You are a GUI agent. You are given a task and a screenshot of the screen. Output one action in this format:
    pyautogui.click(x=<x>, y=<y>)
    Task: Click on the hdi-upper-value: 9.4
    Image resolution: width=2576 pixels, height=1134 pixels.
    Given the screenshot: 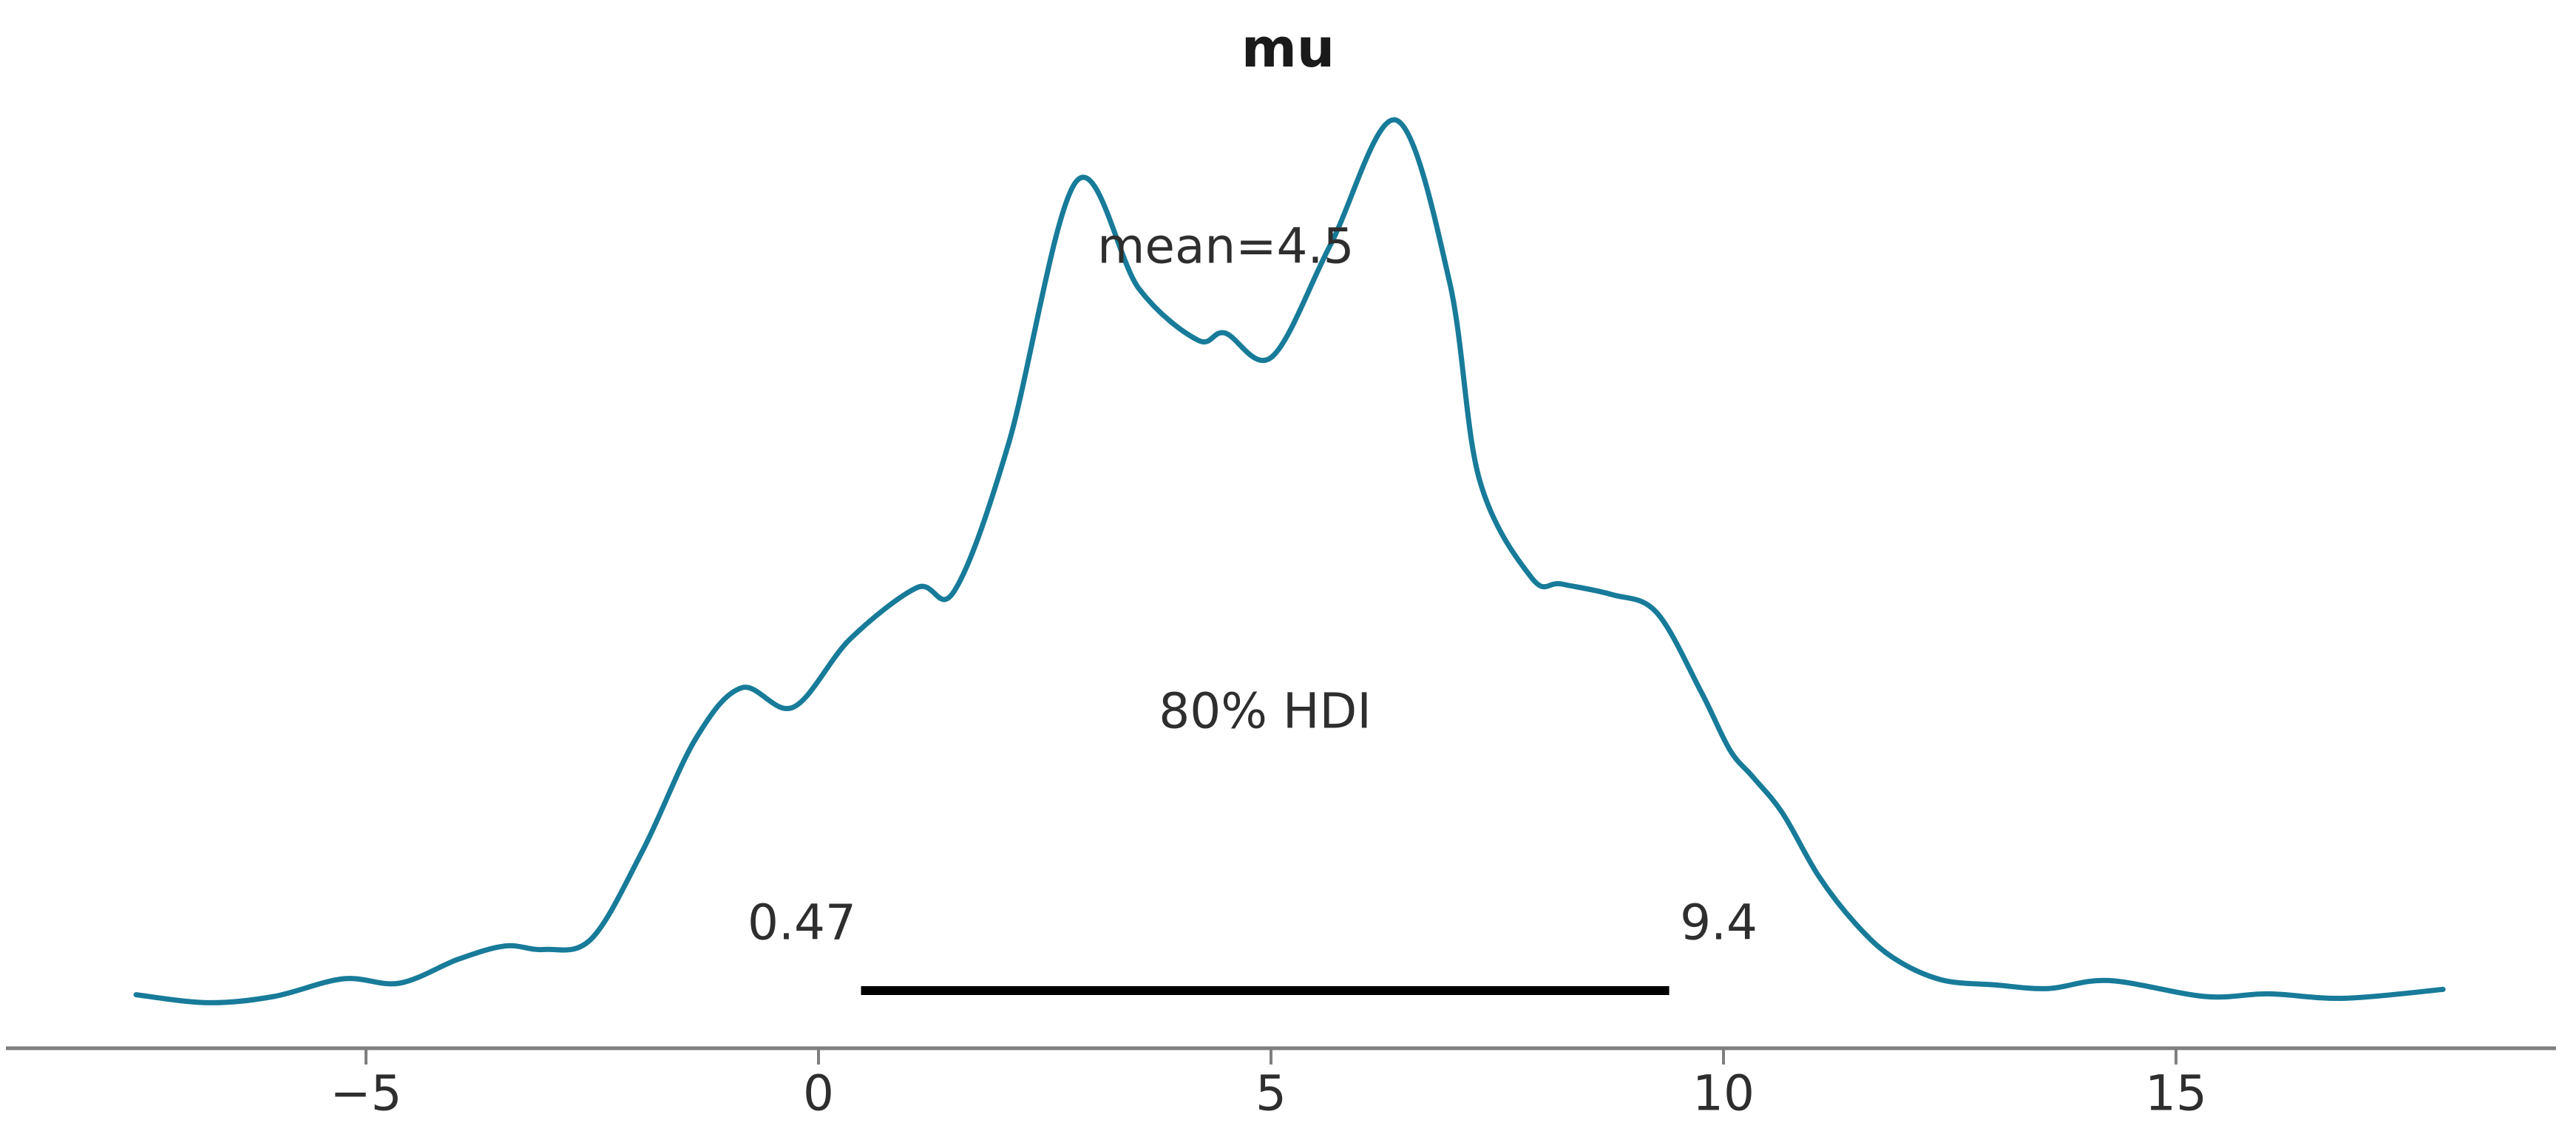 What is the action you would take?
    pyautogui.click(x=1719, y=922)
    